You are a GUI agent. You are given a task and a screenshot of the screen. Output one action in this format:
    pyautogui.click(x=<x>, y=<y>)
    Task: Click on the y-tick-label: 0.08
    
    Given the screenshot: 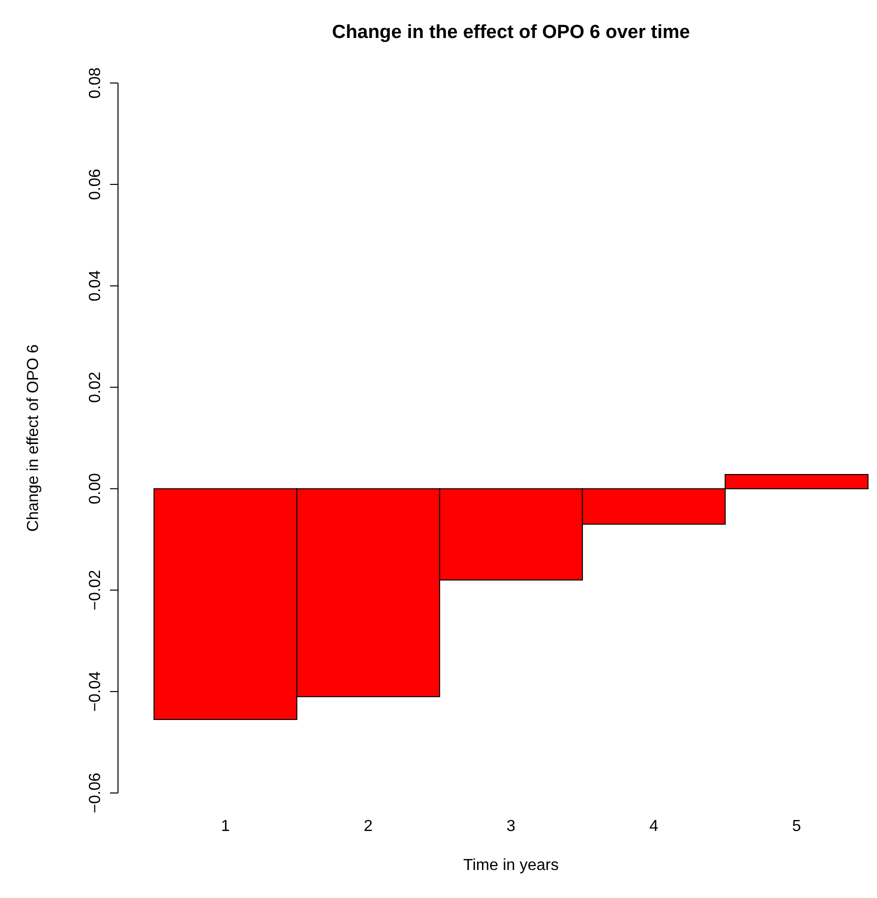 What is the action you would take?
    pyautogui.click(x=95, y=83)
    